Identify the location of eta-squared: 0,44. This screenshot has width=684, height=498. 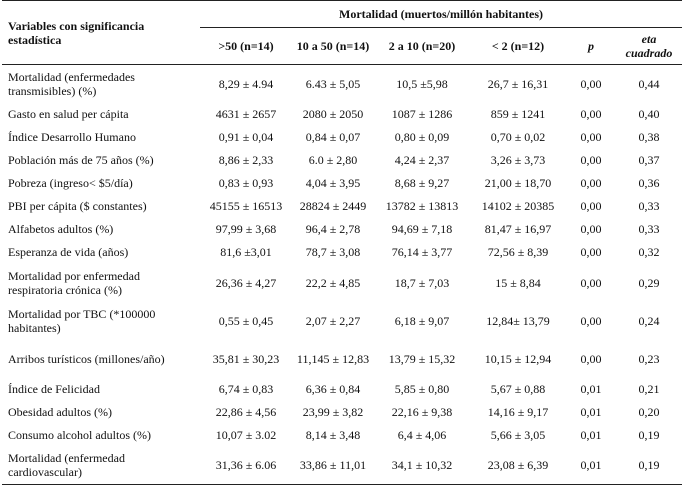
(649, 83).